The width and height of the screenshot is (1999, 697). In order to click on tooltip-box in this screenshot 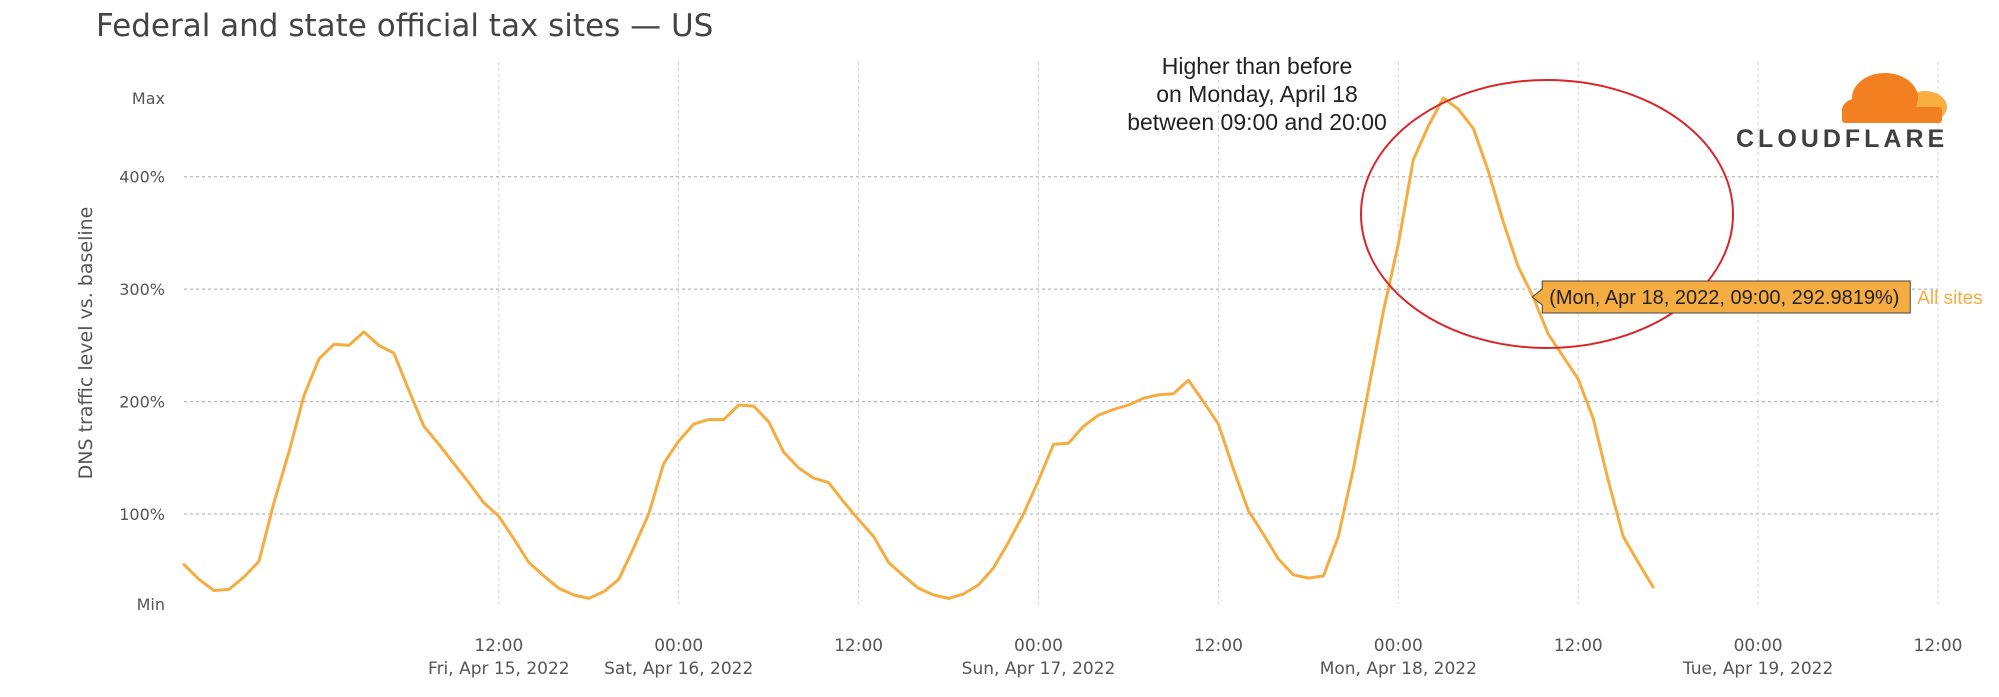, I will do `click(1721, 297)`.